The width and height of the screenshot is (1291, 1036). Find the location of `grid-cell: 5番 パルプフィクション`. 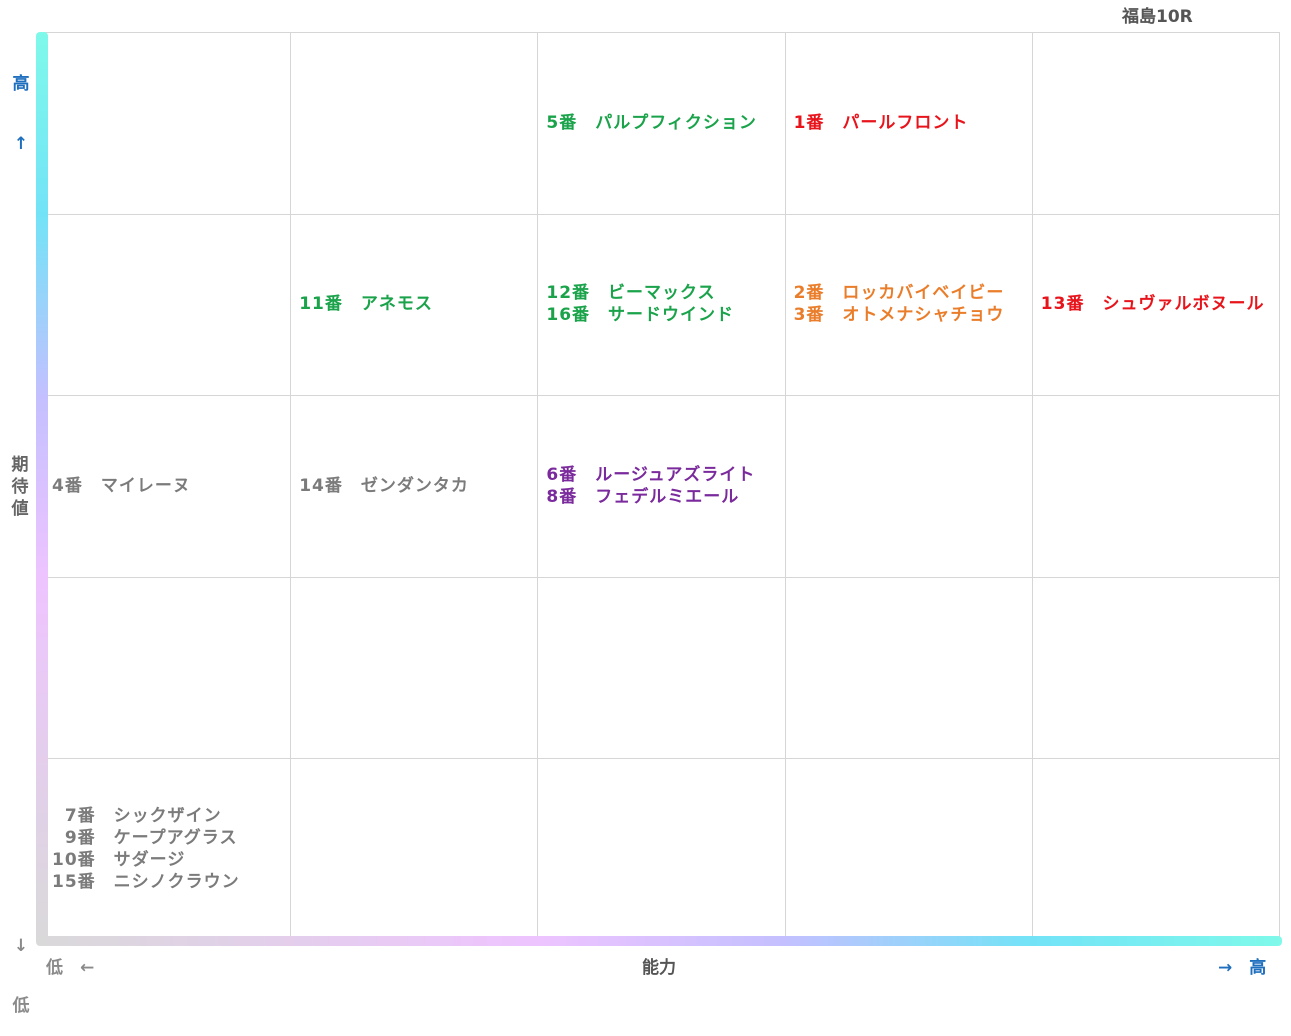

grid-cell: 5番 パルプフィクション is located at coordinates (665, 123).